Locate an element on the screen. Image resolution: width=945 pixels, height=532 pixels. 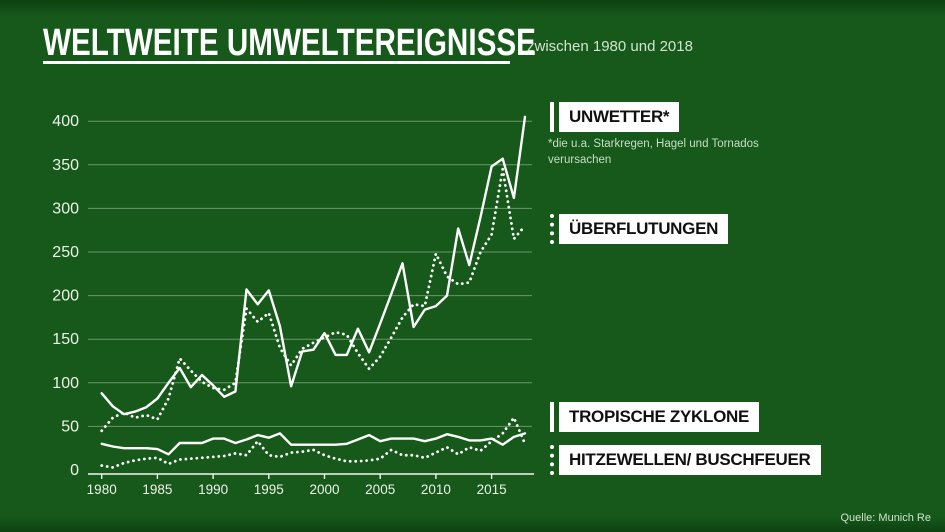
series-line-solid is located at coordinates (313, 444).